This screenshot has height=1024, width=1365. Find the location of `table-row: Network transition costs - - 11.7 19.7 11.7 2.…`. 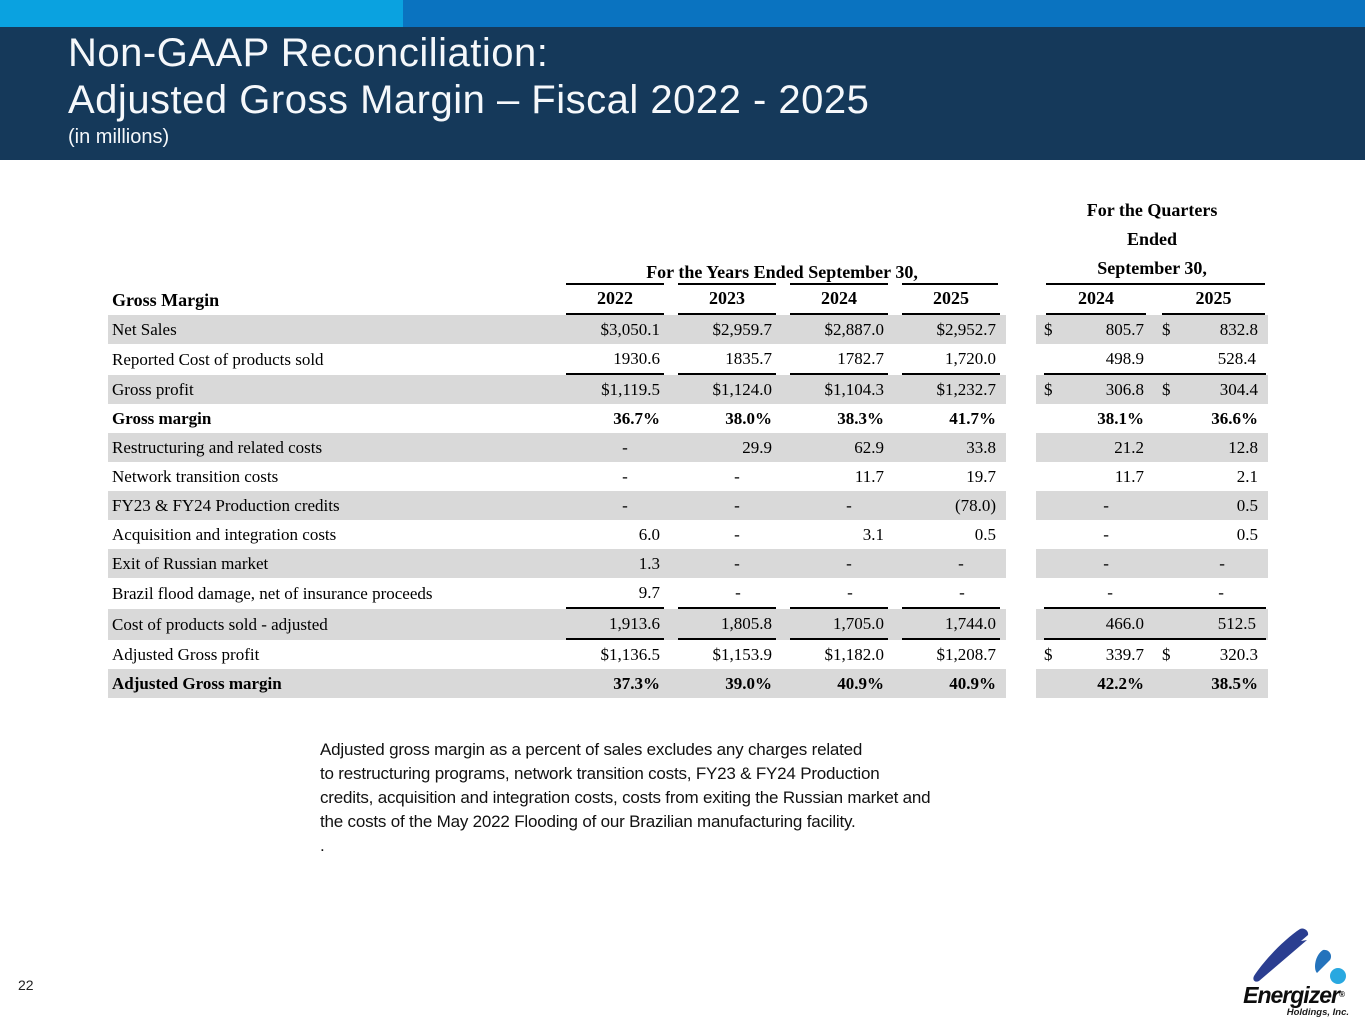

table-row: Network transition costs - - 11.7 19.7 11.7 2.… is located at coordinates (688, 476).